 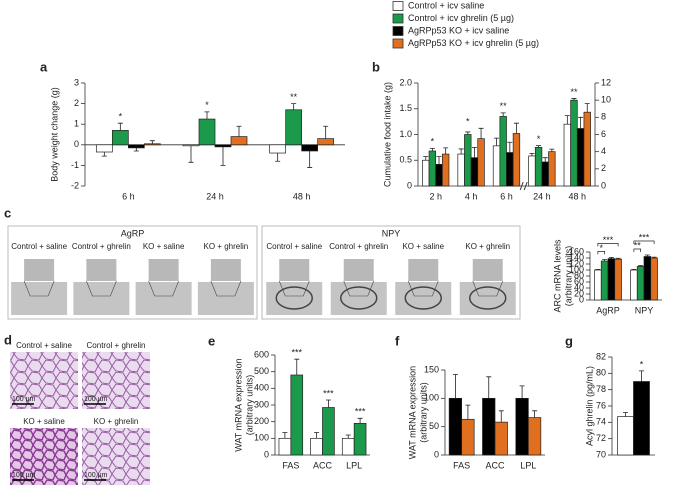 I want to click on image-title: NPY, so click(x=391, y=233).